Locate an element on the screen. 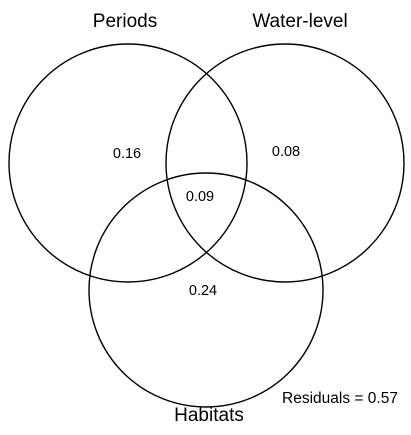 The height and width of the screenshot is (435, 411). residuals-label: Residuals = 0.57 is located at coordinates (340, 398).